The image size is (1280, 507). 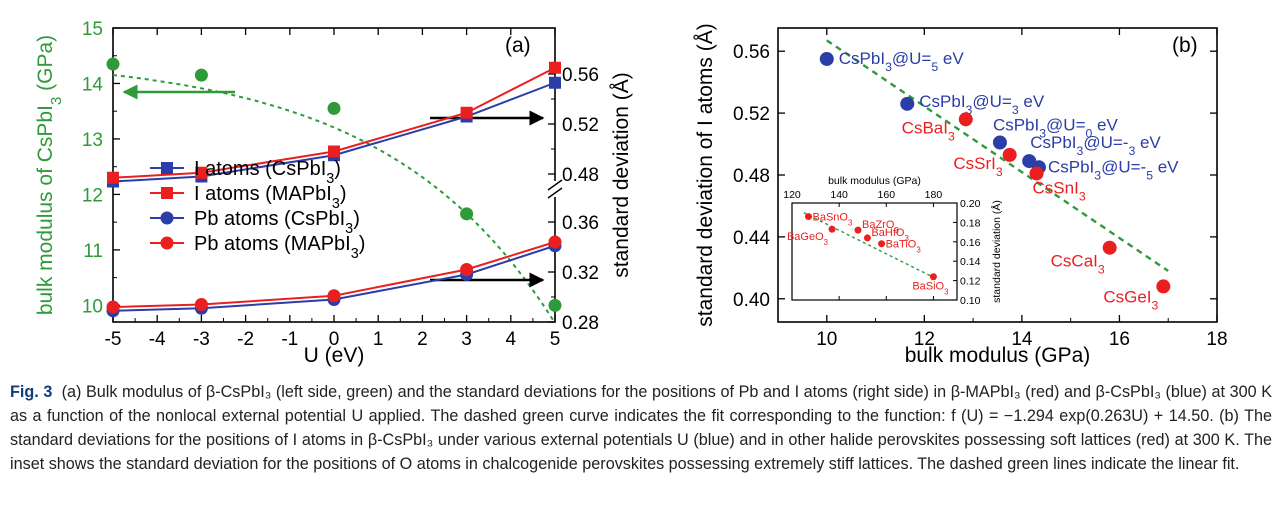 I want to click on inset-frame, so click(x=874, y=251).